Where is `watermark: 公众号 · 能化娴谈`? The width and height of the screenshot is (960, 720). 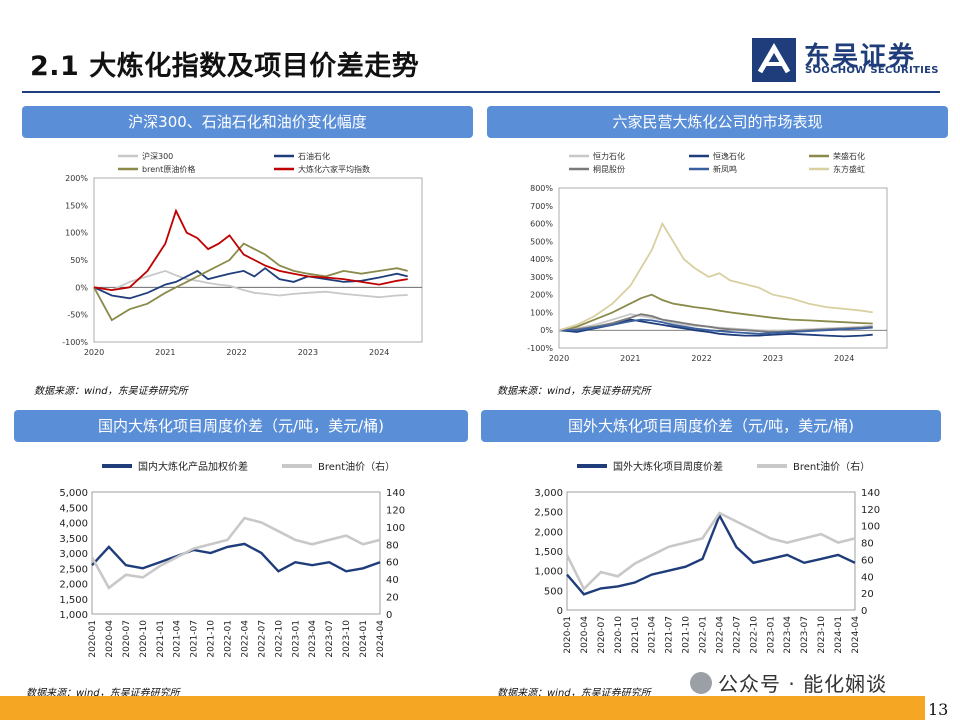
watermark: 公众号 · 能化娴谈 is located at coordinates (788, 682).